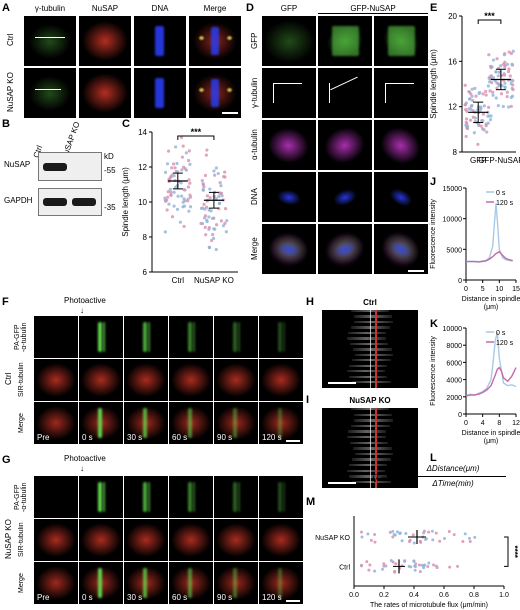 This screenshot has height=610, width=520. Describe the element at coordinates (489, 233) in the screenshot. I see `series-line` at that location.